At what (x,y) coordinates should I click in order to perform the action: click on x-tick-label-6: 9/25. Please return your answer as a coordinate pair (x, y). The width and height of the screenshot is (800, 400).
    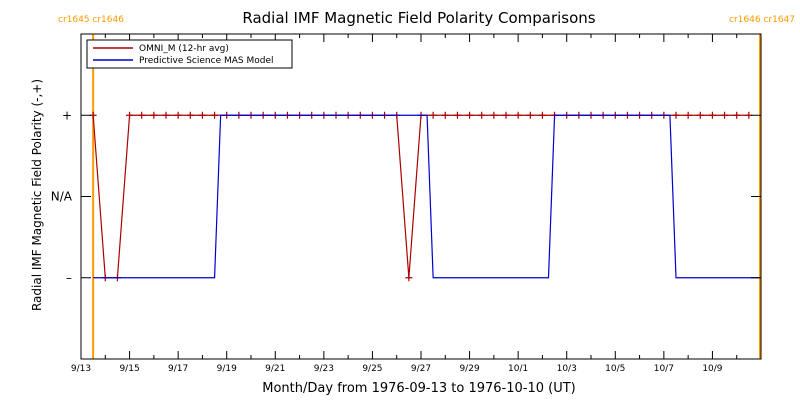
    Looking at the image, I should click on (372, 369).